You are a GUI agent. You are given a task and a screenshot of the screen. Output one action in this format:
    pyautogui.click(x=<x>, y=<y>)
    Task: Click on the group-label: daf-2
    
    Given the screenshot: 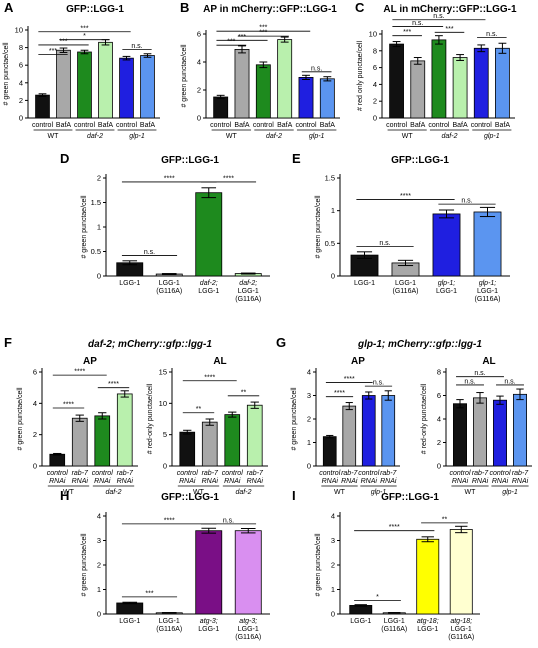 What is the action you would take?
    pyautogui.click(x=244, y=492)
    